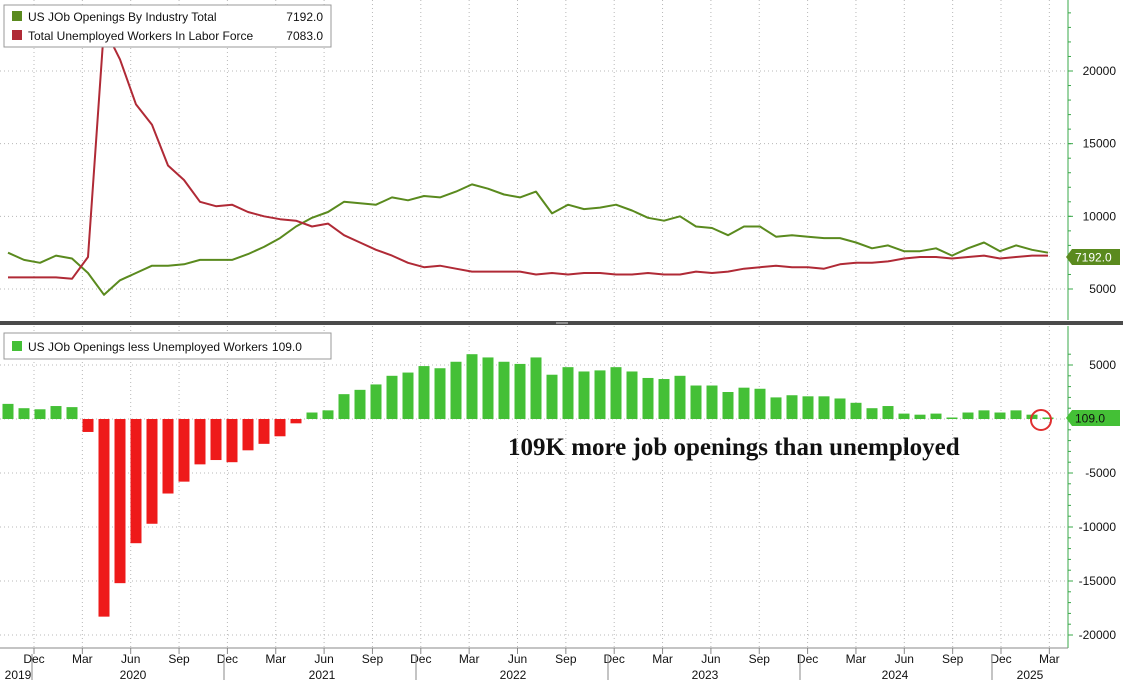 The height and width of the screenshot is (680, 1123). Describe the element at coordinates (141, 36) in the screenshot. I see `legend-label-unemployed: Total Unemployed Workers In Labor Force` at that location.